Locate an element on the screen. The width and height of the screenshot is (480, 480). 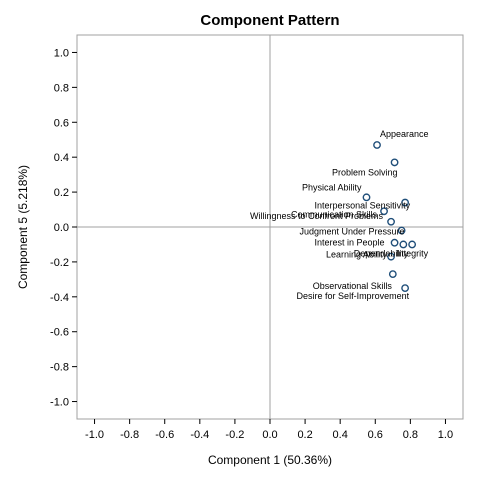
x-axis-ticks: -1.0 -0.8 -0.6 -0.4 -0.2 0.0 0.2 0.4 0.6 0.8 1.0 is located at coordinates (269, 430).